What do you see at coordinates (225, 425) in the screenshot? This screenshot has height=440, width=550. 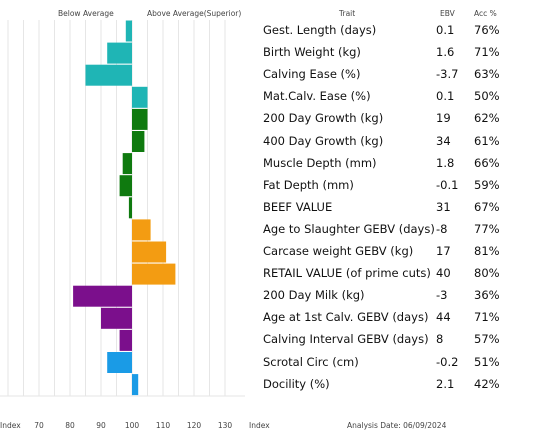 I see `x-tick-label: 130` at bounding box center [225, 425].